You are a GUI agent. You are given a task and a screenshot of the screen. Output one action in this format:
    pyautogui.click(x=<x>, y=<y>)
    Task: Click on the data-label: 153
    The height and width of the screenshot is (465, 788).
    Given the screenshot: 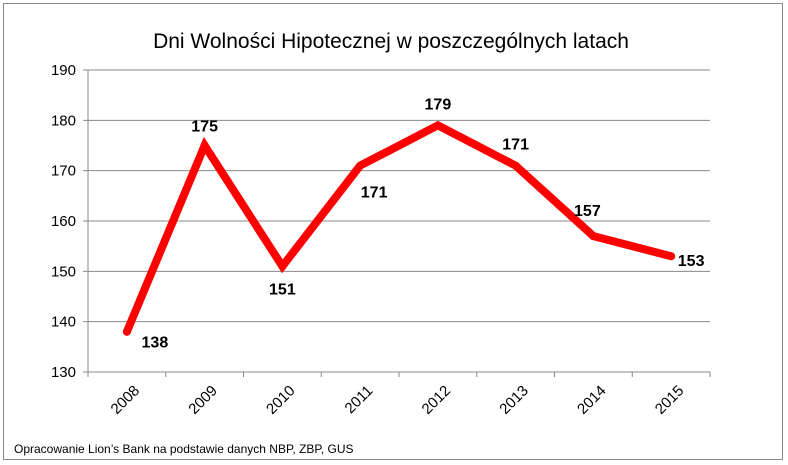 What is the action you would take?
    pyautogui.click(x=691, y=261)
    